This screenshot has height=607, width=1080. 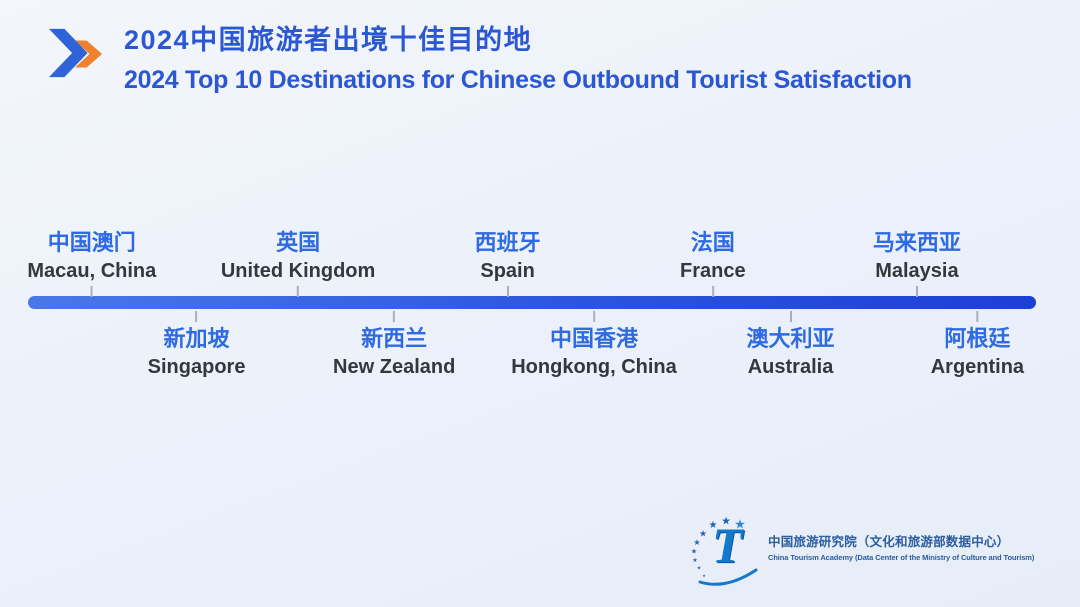 What do you see at coordinates (507, 271) in the screenshot?
I see `destination-name-en: Spain` at bounding box center [507, 271].